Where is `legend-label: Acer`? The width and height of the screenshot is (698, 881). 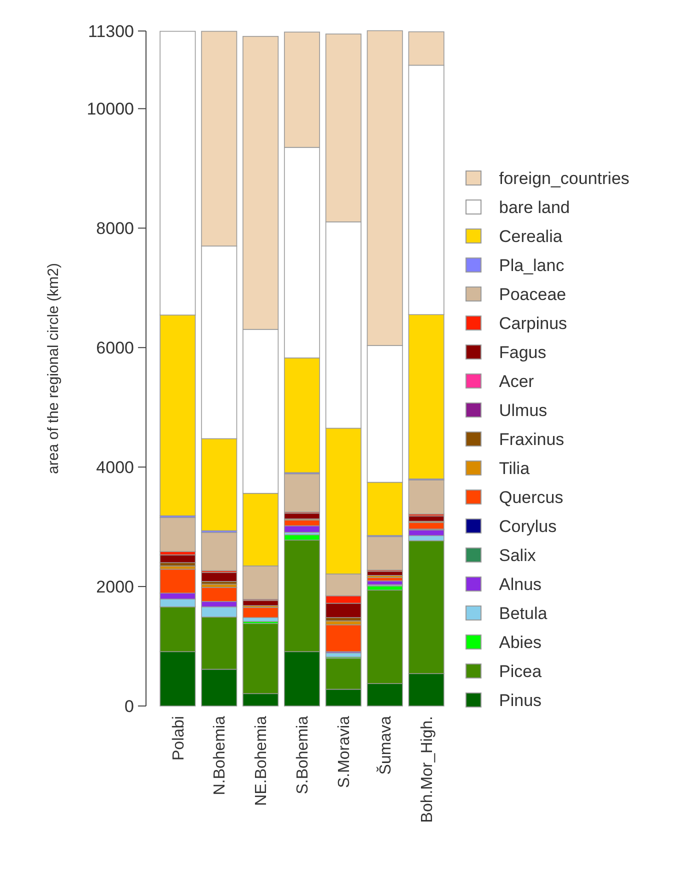
legend-label: Acer is located at coordinates (516, 381).